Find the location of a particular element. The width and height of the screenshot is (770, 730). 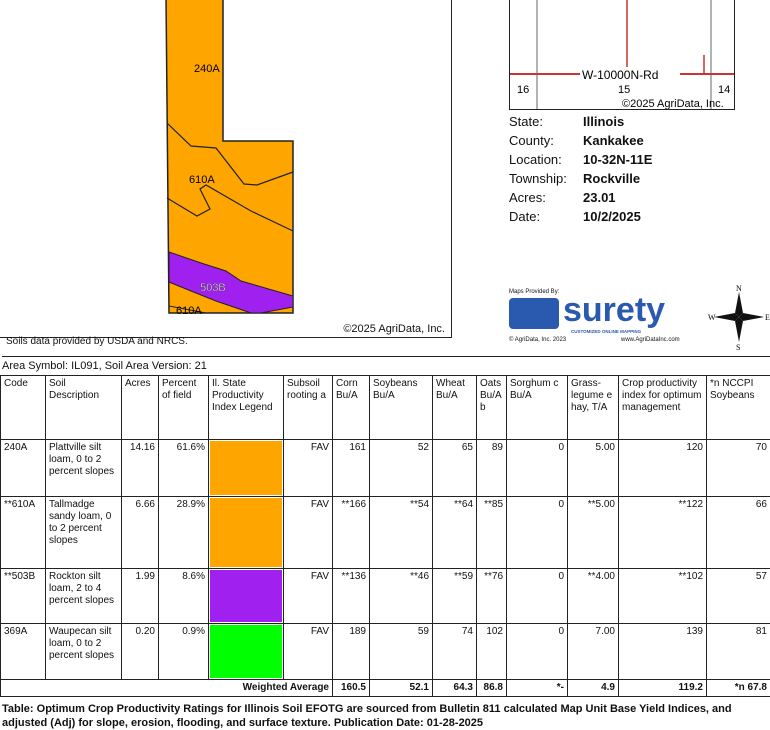

cell-pct: 61.6% is located at coordinates (184, 468).